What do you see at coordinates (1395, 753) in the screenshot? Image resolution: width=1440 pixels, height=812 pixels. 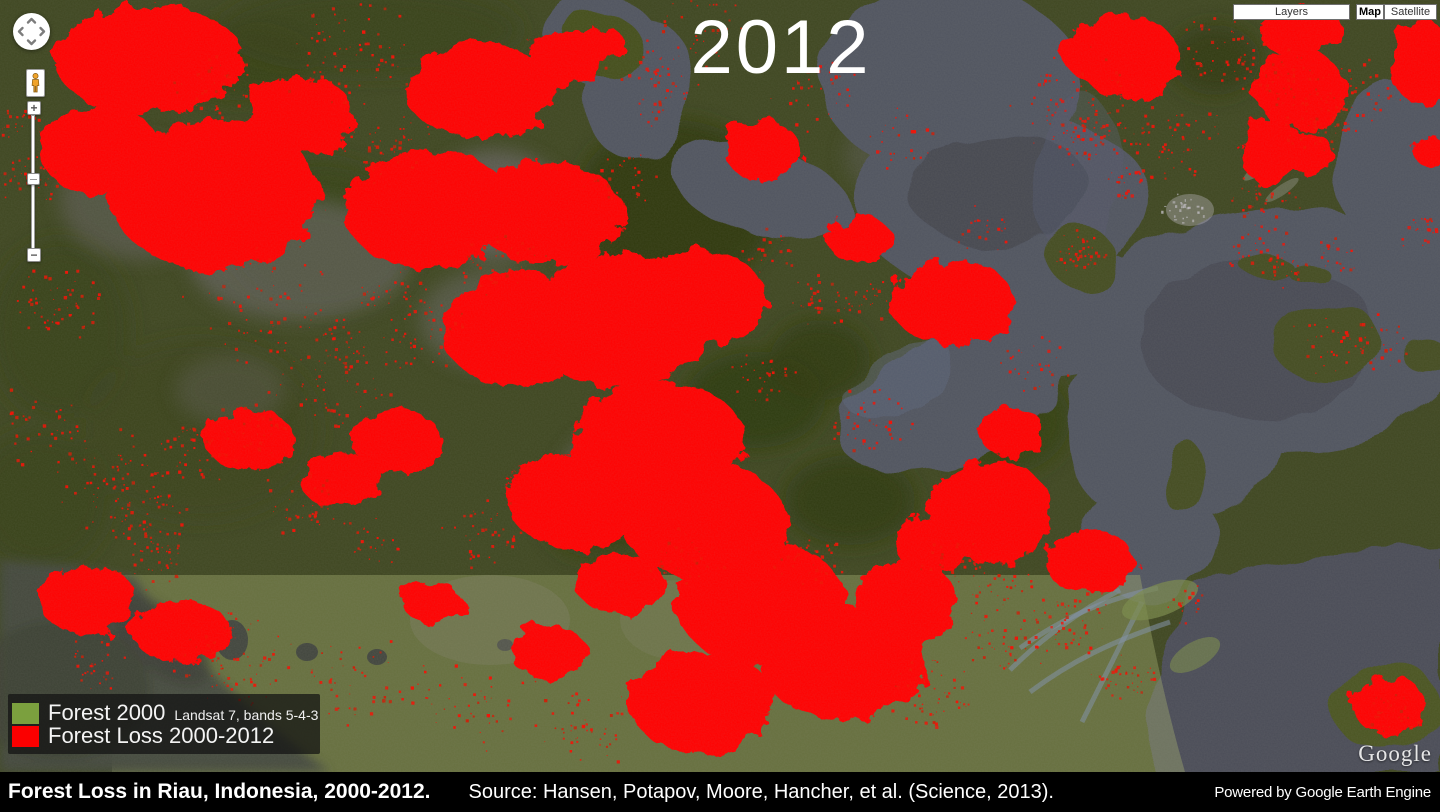 I see `google-logo: Google` at bounding box center [1395, 753].